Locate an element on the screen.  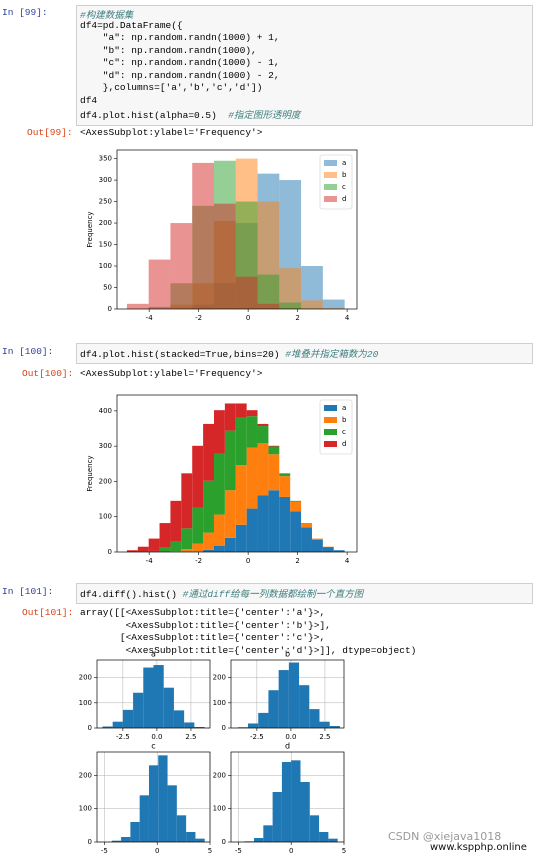
x-tick-label: 0 is located at coordinates (157, 851).